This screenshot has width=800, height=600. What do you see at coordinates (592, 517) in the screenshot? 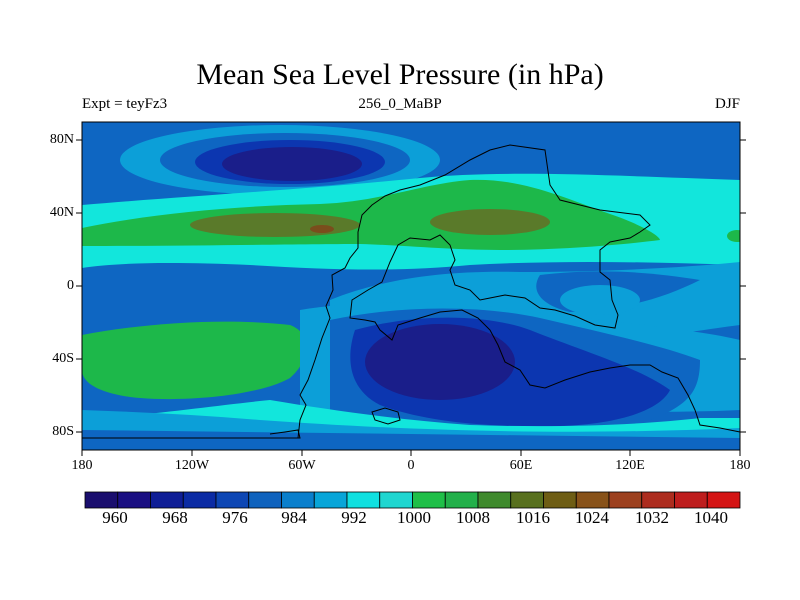
I see `colorbar-label: 1024` at bounding box center [592, 517].